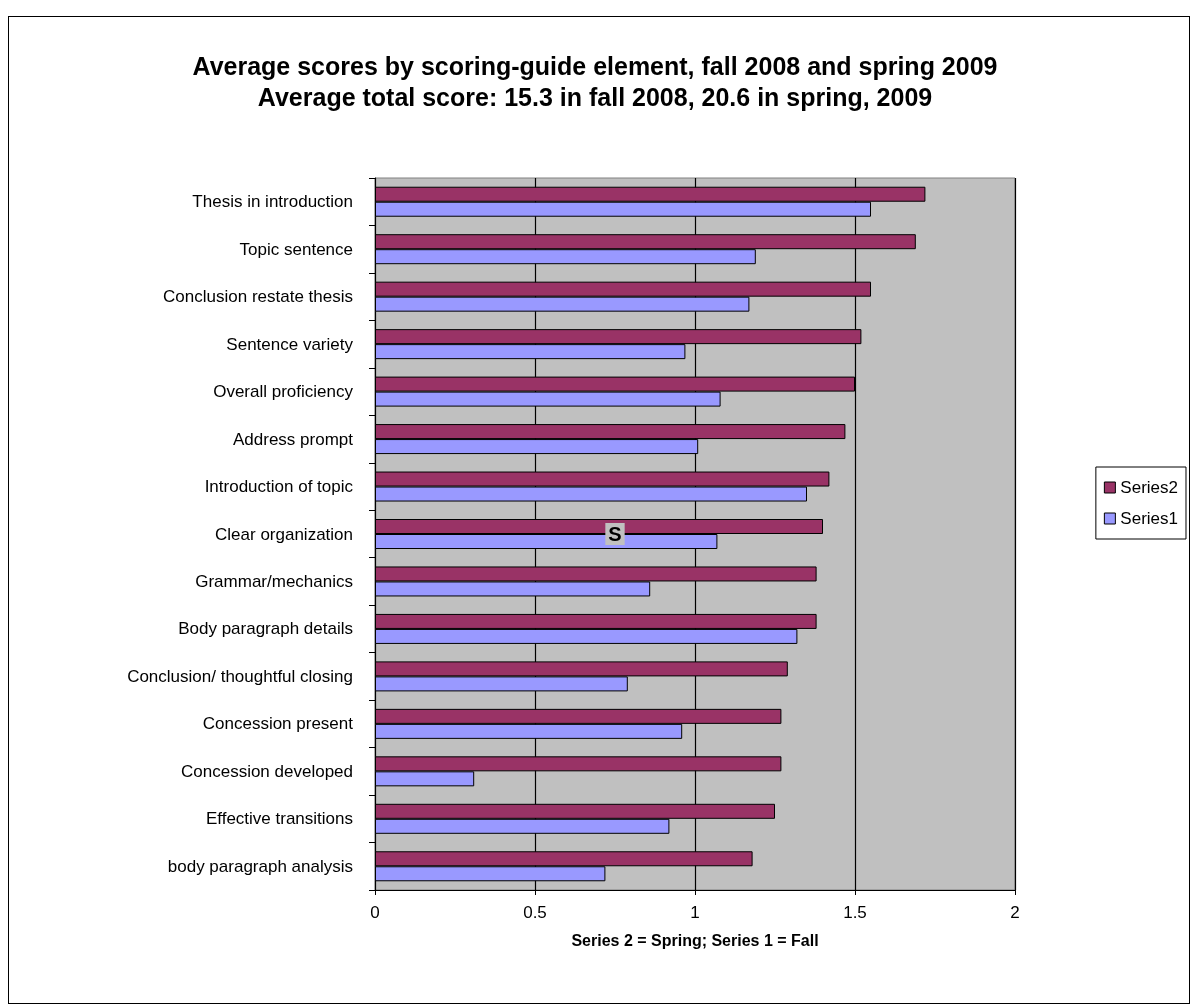  What do you see at coordinates (272, 202) in the screenshot?
I see `y-tick-label: Thesis in introduction` at bounding box center [272, 202].